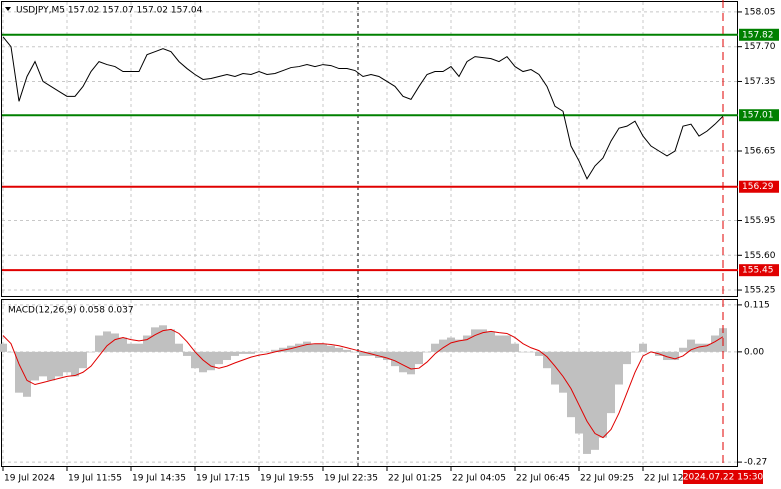  What do you see at coordinates (760, 256) in the screenshot?
I see `y-tick-label: 155.60` at bounding box center [760, 256].